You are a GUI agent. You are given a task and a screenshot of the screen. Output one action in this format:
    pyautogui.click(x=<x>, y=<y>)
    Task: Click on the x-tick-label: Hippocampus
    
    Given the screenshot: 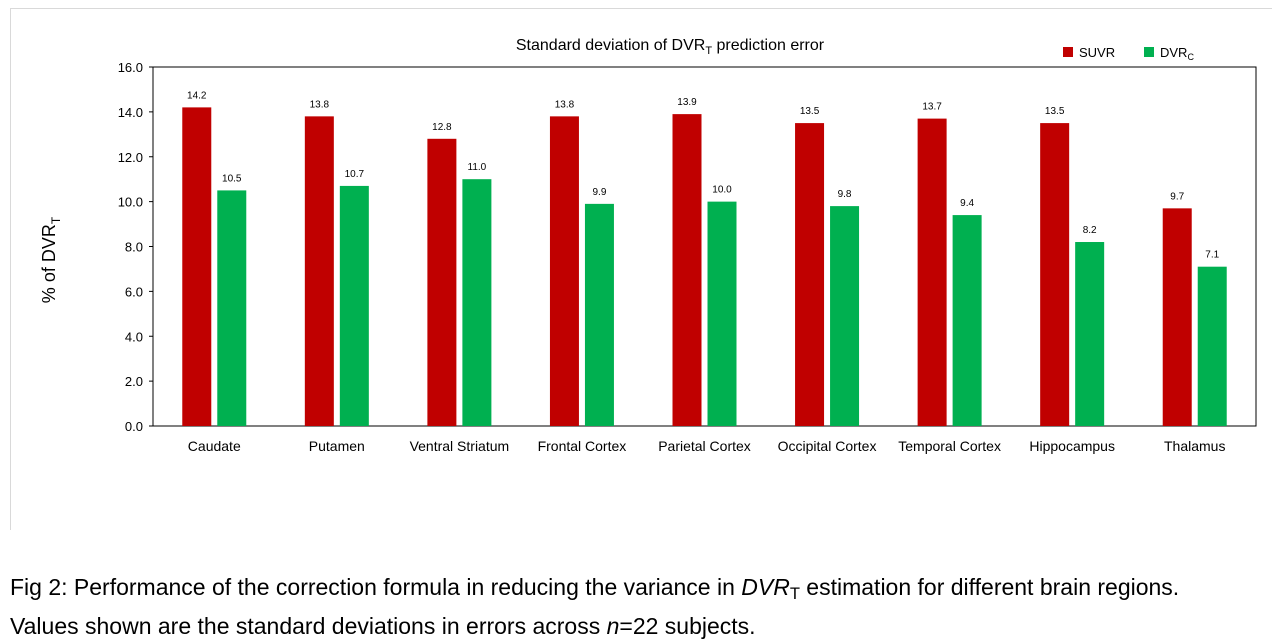 What is the action you would take?
    pyautogui.click(x=1072, y=446)
    